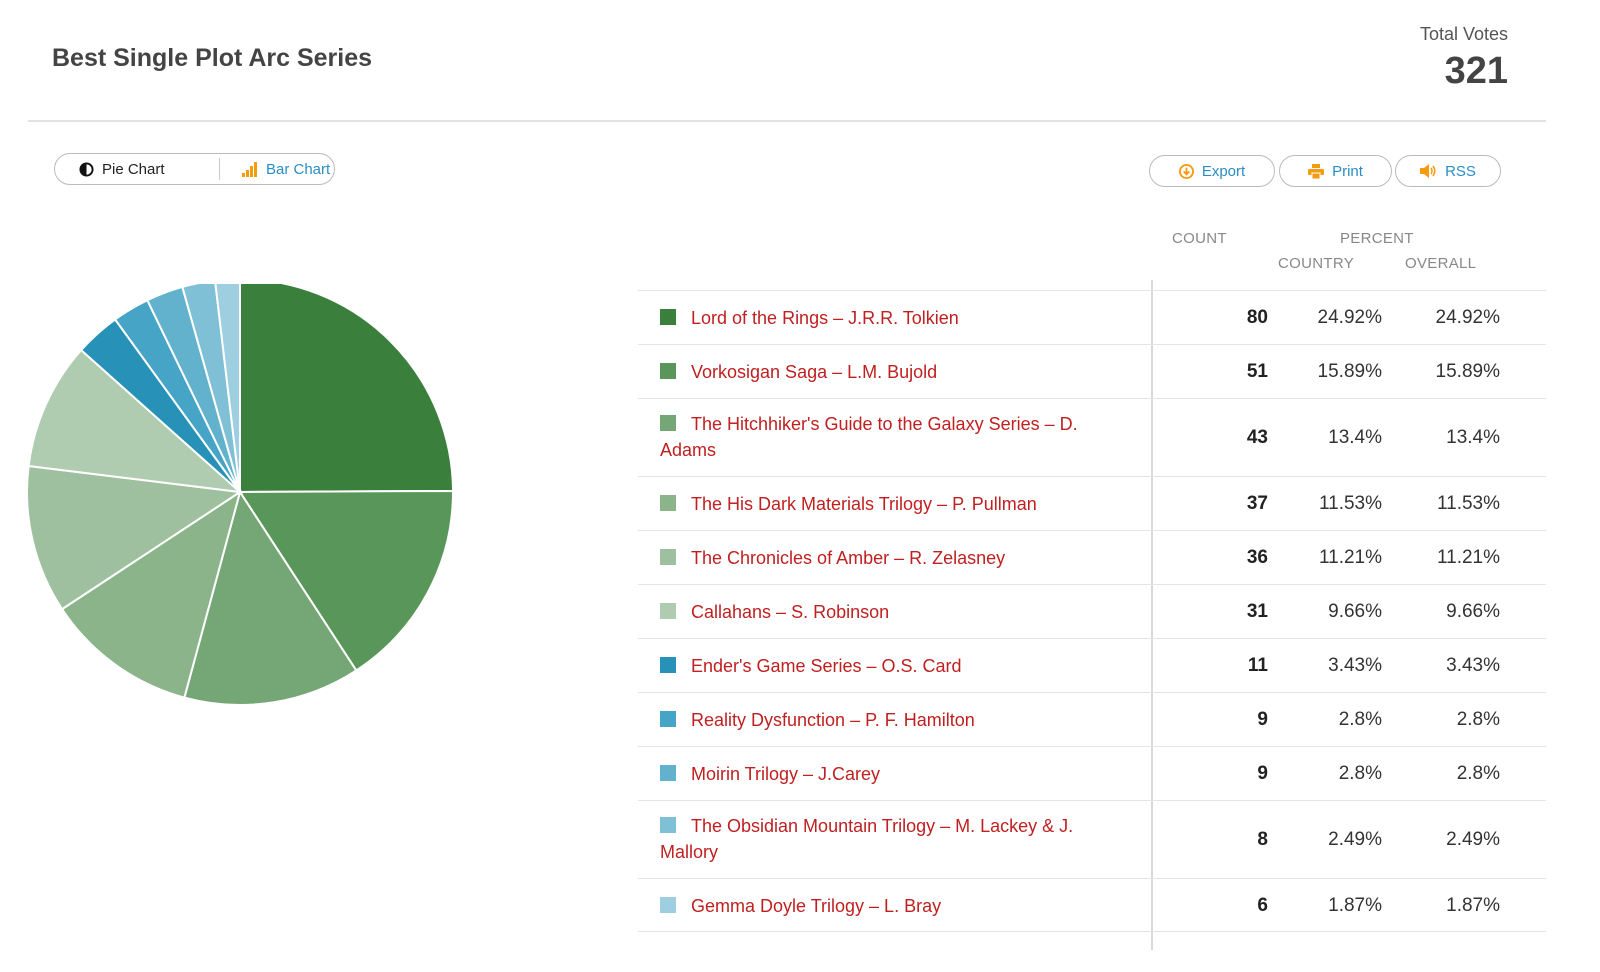 The height and width of the screenshot is (972, 1600). Describe the element at coordinates (1428, 171) in the screenshot. I see `speaker-icon` at that location.